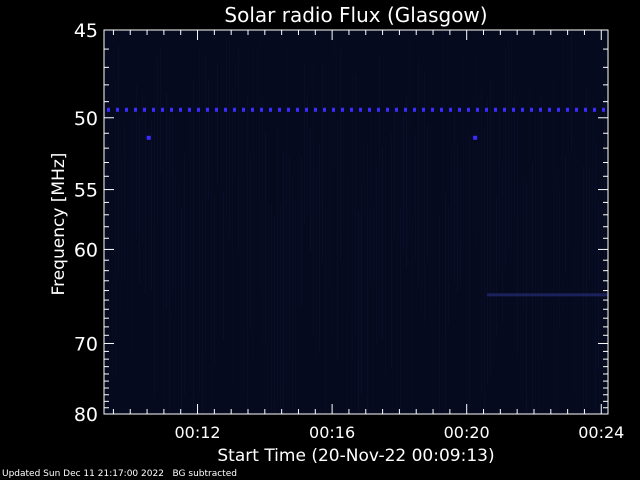  What do you see at coordinates (86, 119) in the screenshot?
I see `y-tick-label: 50` at bounding box center [86, 119].